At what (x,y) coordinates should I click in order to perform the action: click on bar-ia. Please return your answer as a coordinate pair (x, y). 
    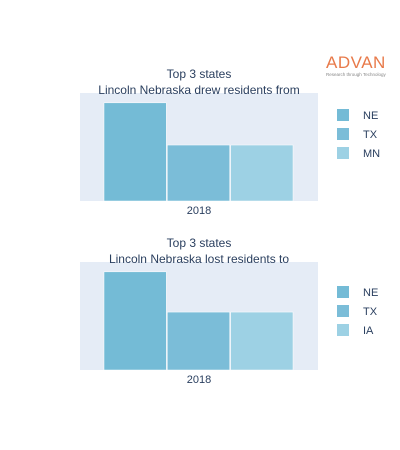
    Looking at the image, I should click on (262, 341).